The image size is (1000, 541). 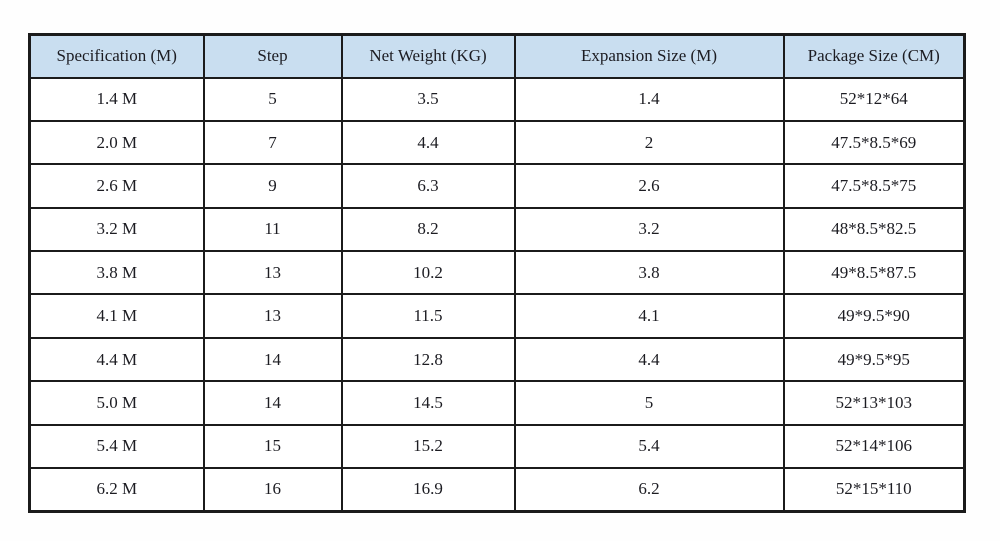 What do you see at coordinates (428, 446) in the screenshot?
I see `table-cell: 15.2` at bounding box center [428, 446].